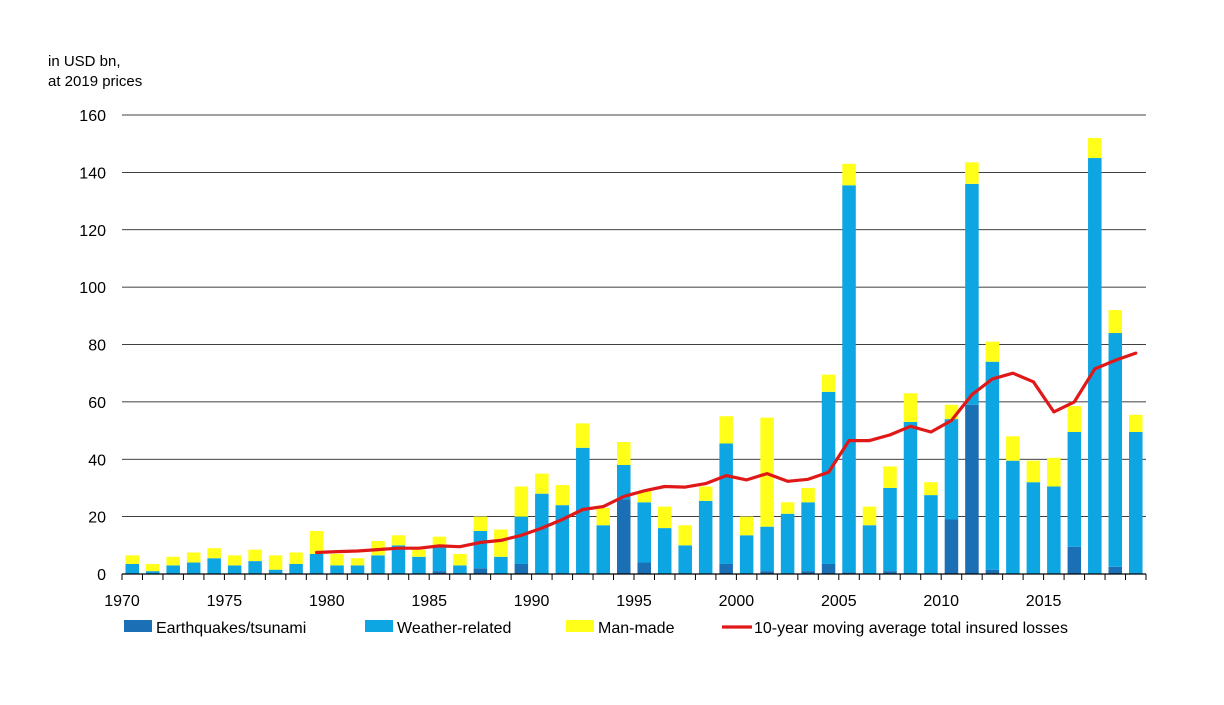  I want to click on y-tick-label: 20, so click(97, 518).